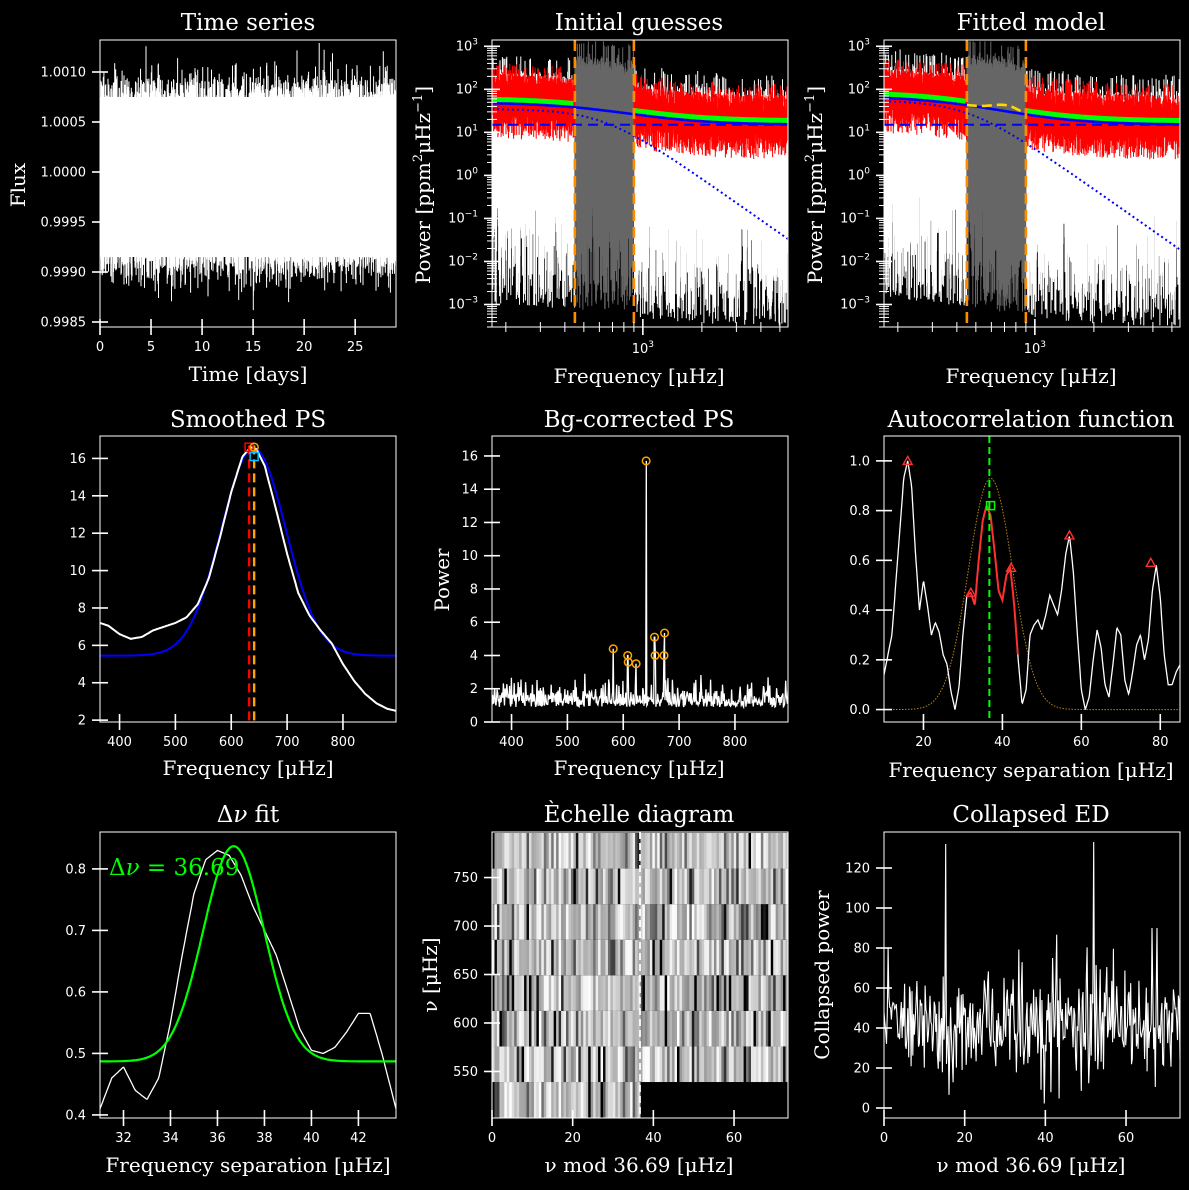 The image size is (1189, 1190). I want to click on peak-marker, so click(628, 655).